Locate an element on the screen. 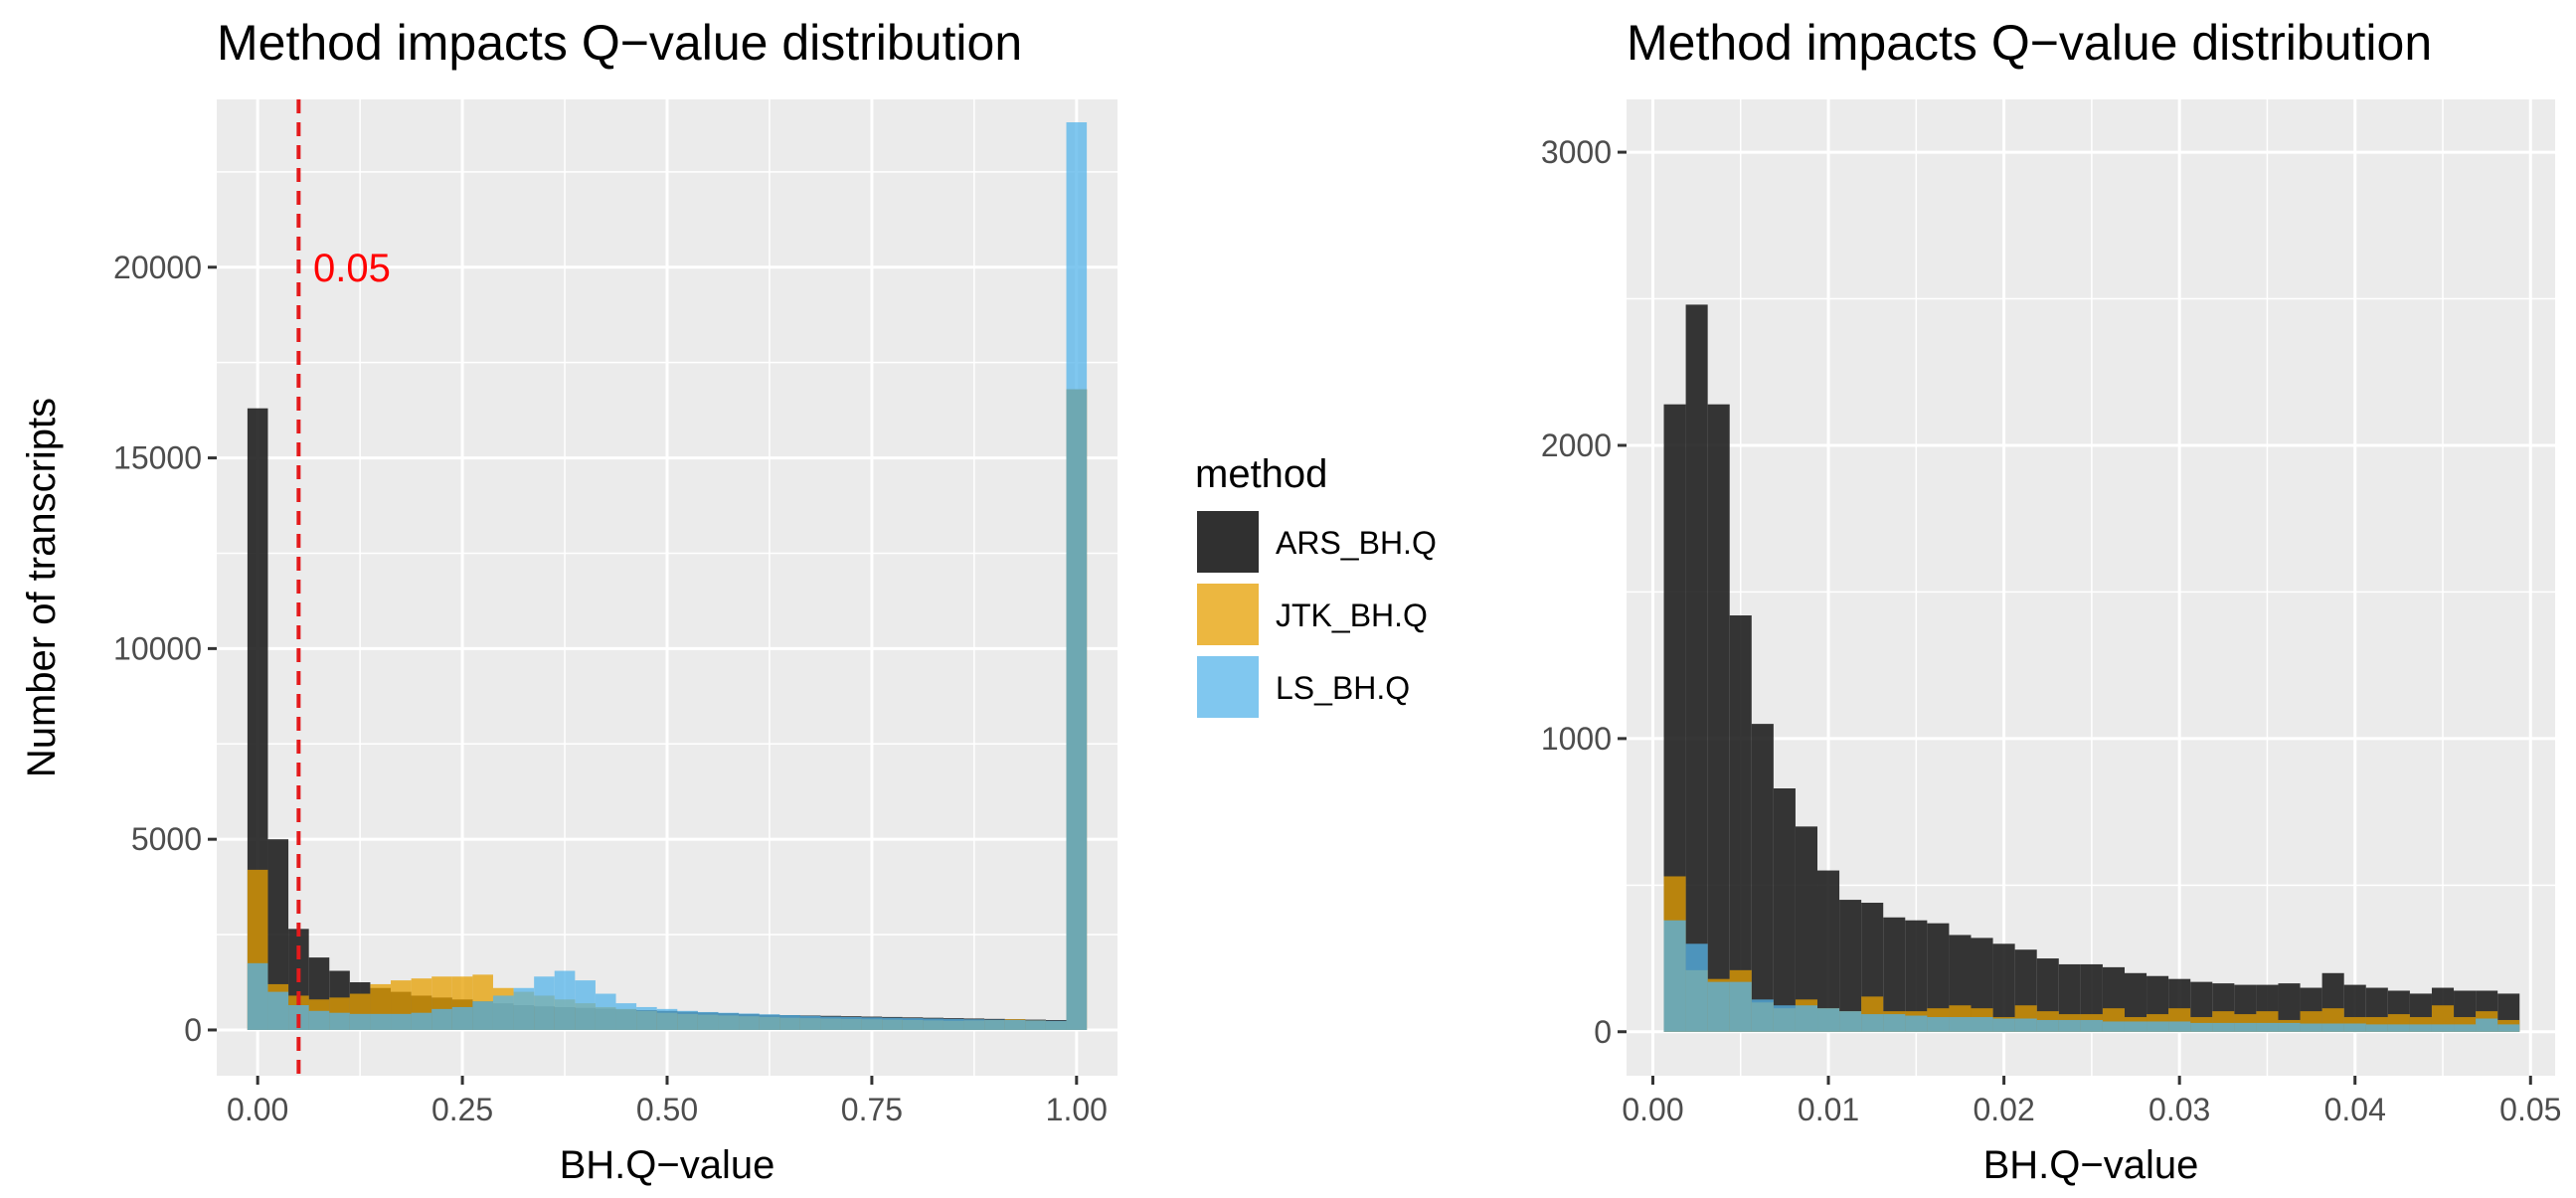 This screenshot has width=2576, height=1198. y-tick-label: 5000 is located at coordinates (166, 839).